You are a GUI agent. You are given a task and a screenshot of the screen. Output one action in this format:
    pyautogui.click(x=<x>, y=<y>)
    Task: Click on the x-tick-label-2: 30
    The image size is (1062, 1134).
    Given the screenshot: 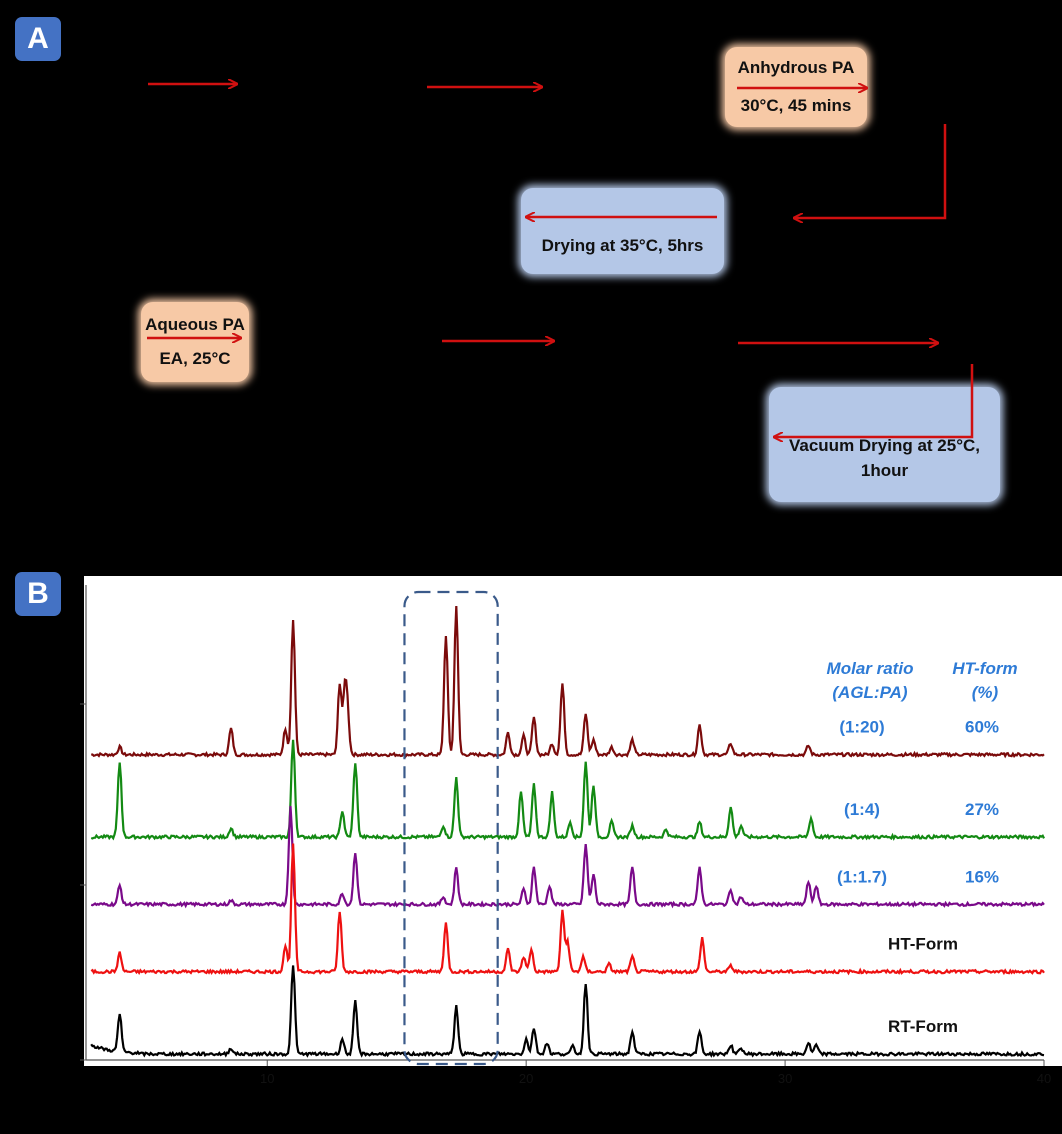 What is the action you would take?
    pyautogui.click(x=785, y=1078)
    